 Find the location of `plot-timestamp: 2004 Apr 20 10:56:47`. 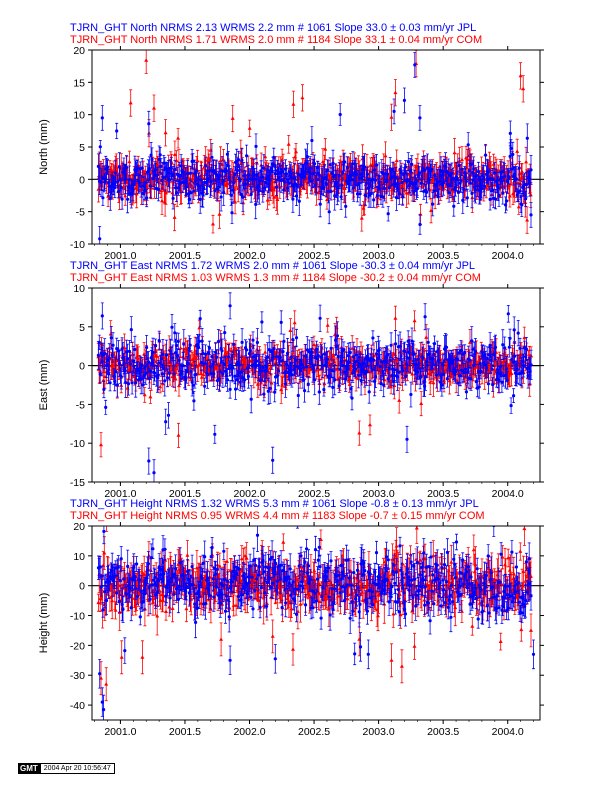

plot-timestamp: 2004 Apr 20 10:56:47 is located at coordinates (77, 768).